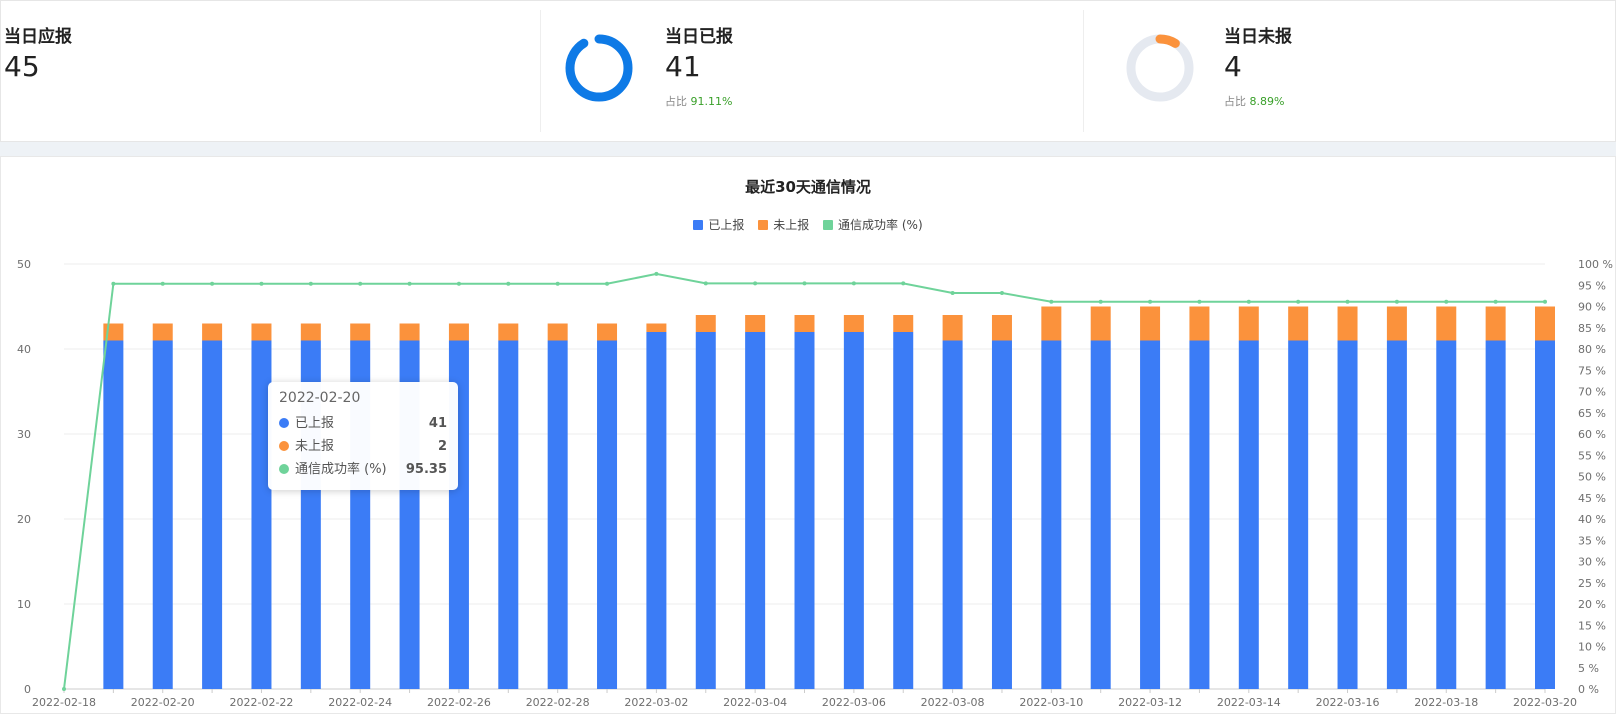  Describe the element at coordinates (711, 101) in the screenshot. I see `card-reported-ratio-value: 91.11%` at that location.